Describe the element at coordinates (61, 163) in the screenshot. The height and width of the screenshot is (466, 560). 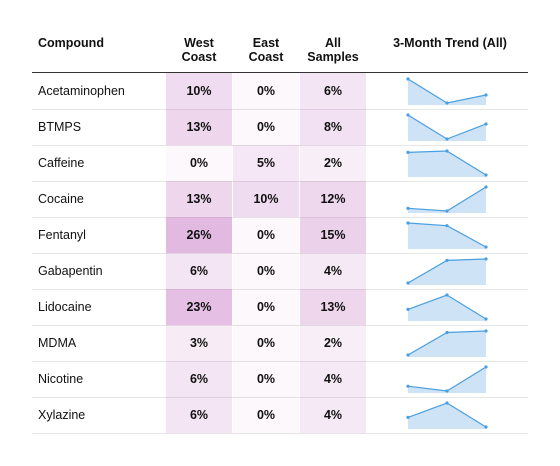
I see `cell-compound: Caffeine` at that location.